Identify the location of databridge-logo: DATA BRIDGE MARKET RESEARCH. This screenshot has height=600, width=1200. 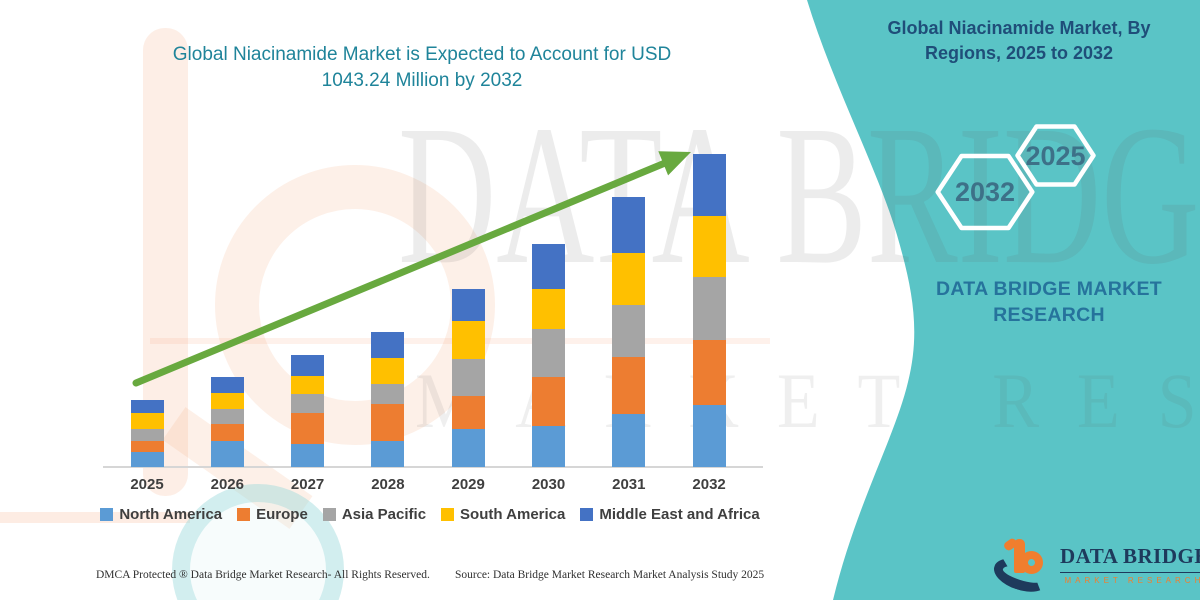
(1094, 566).